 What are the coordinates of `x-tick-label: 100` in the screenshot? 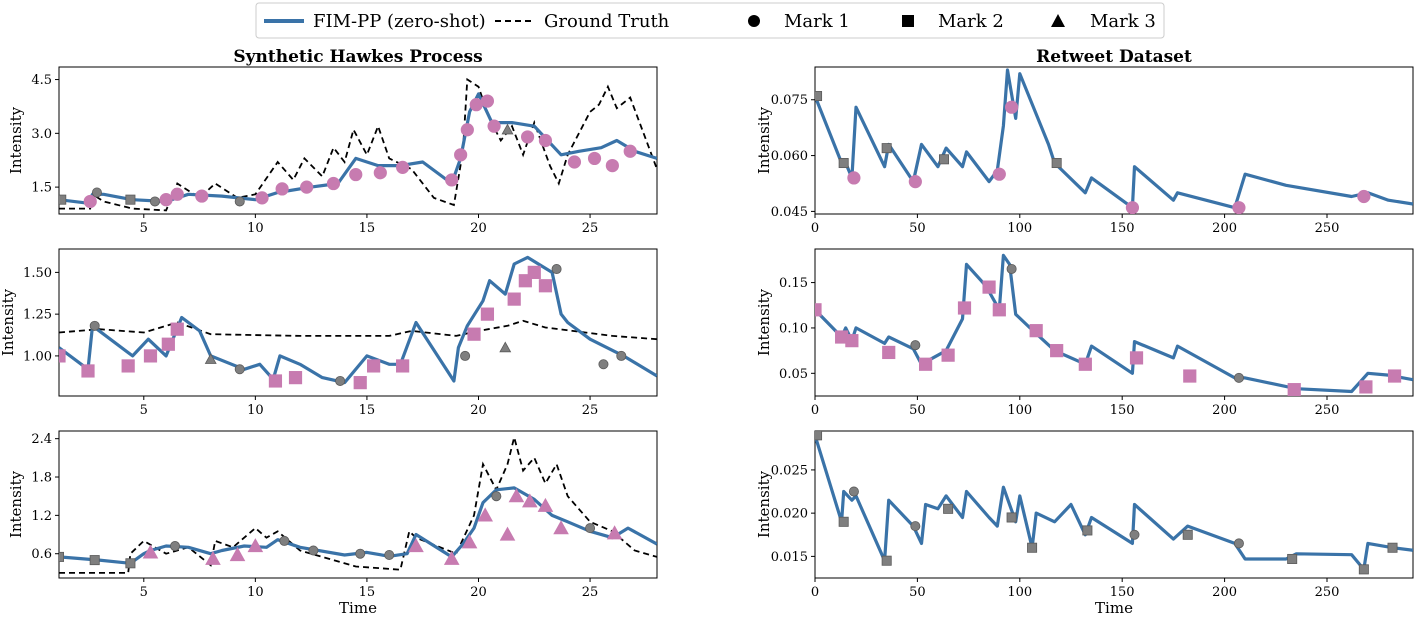 It's located at (1019, 592).